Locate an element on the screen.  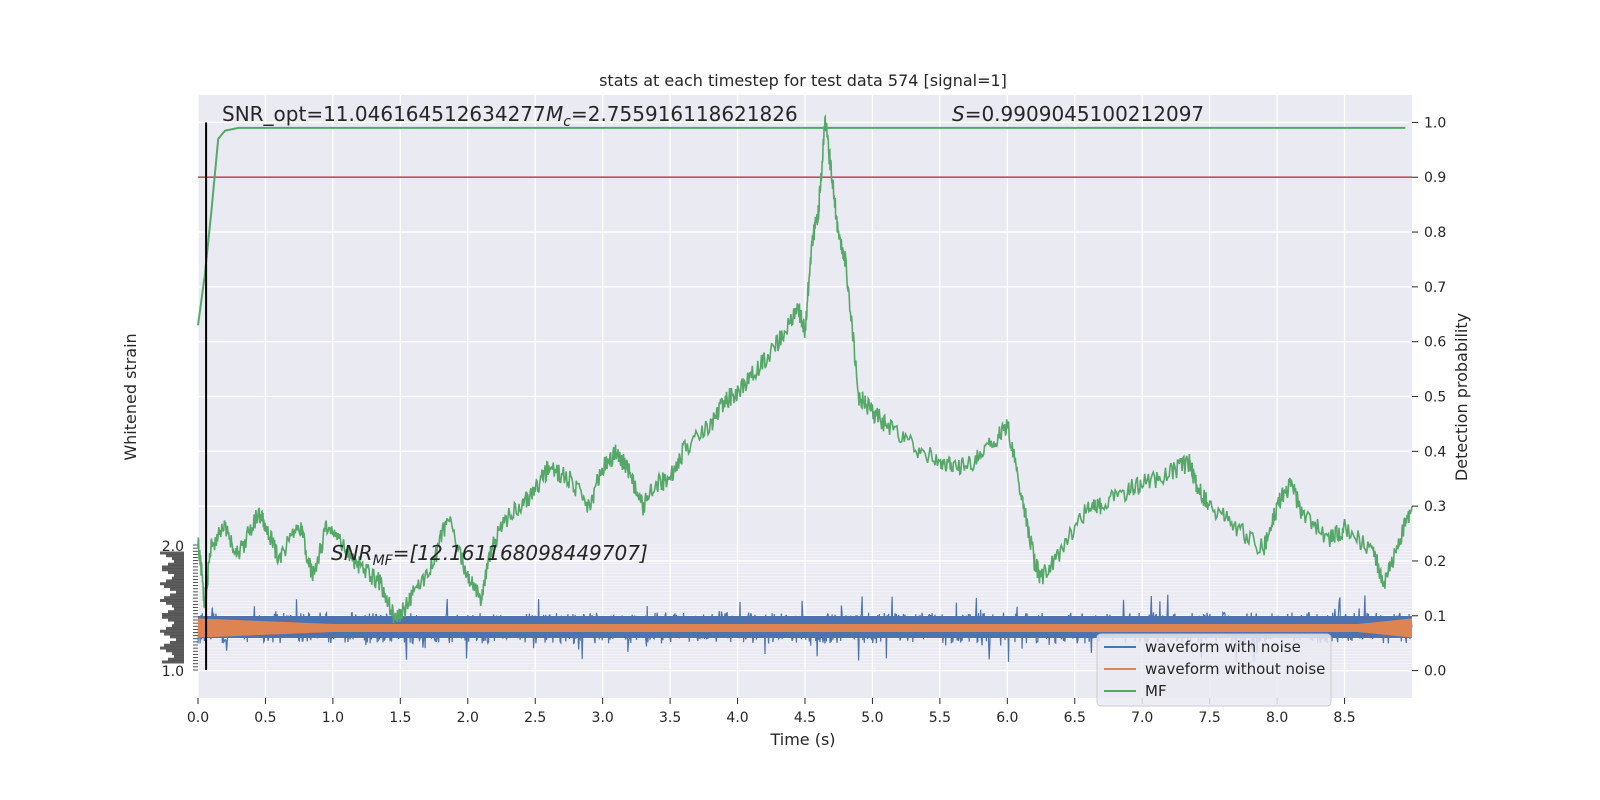
x-tick-label: 0.5 is located at coordinates (265, 718).